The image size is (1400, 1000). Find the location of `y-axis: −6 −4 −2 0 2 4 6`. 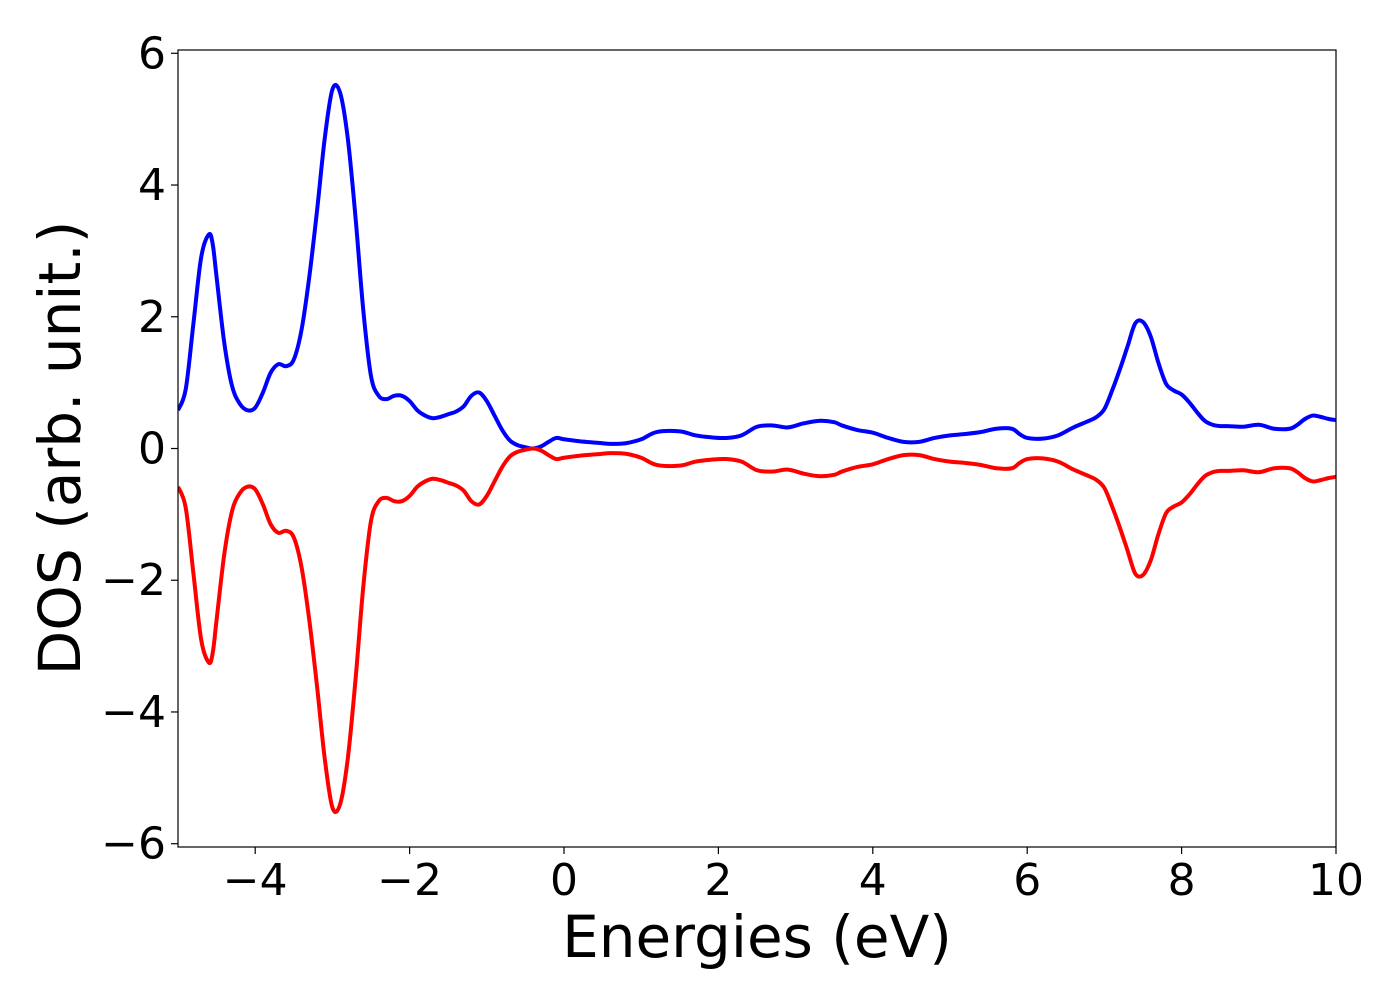

y-axis: −6 −4 −2 0 2 4 6 is located at coordinates (139, 449).